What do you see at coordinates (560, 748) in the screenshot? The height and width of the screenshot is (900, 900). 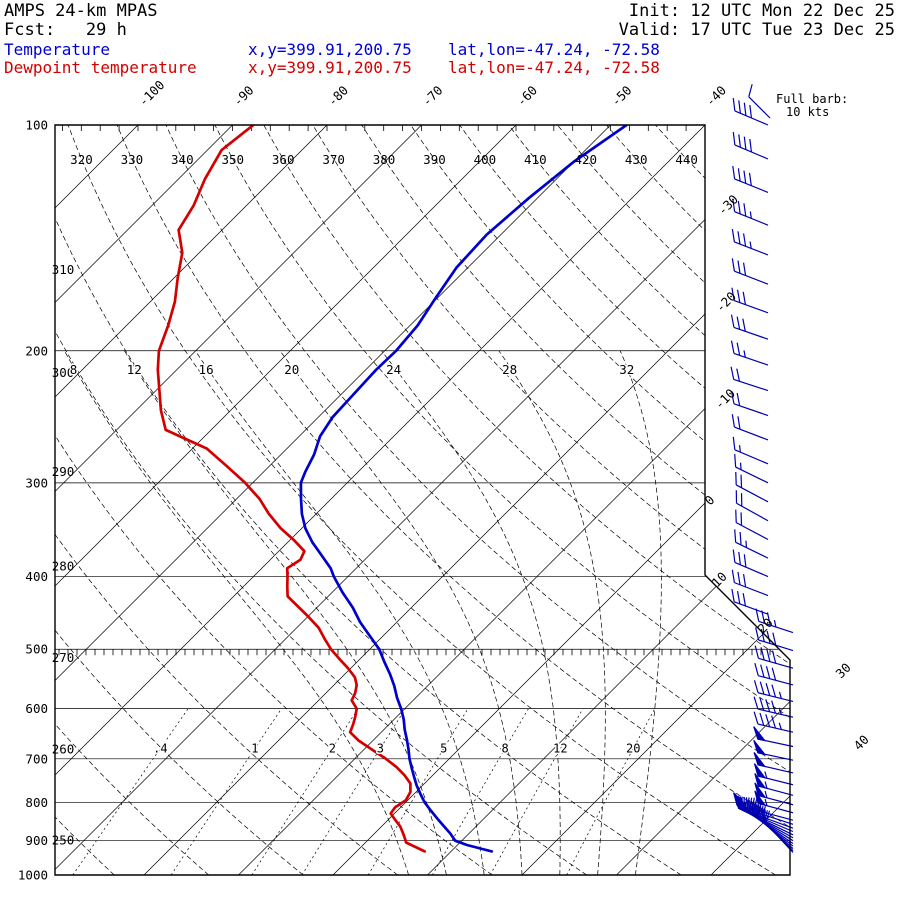 I see `mixing-ratio-label: 12` at bounding box center [560, 748].